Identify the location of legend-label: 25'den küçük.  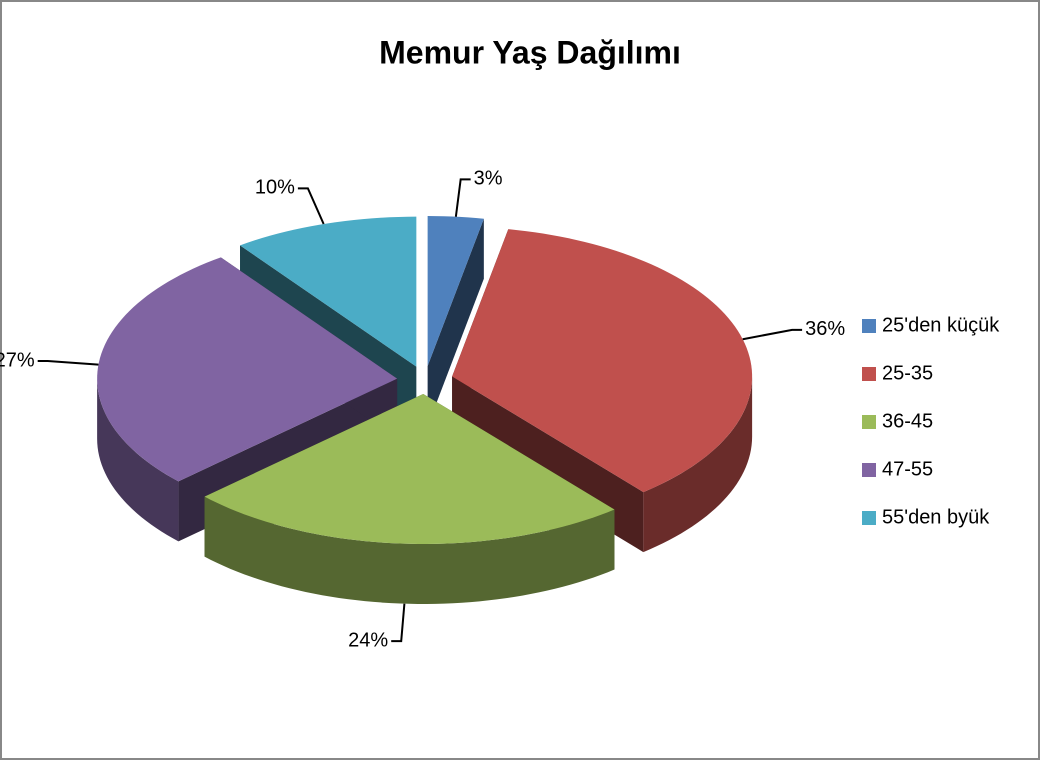
(941, 325).